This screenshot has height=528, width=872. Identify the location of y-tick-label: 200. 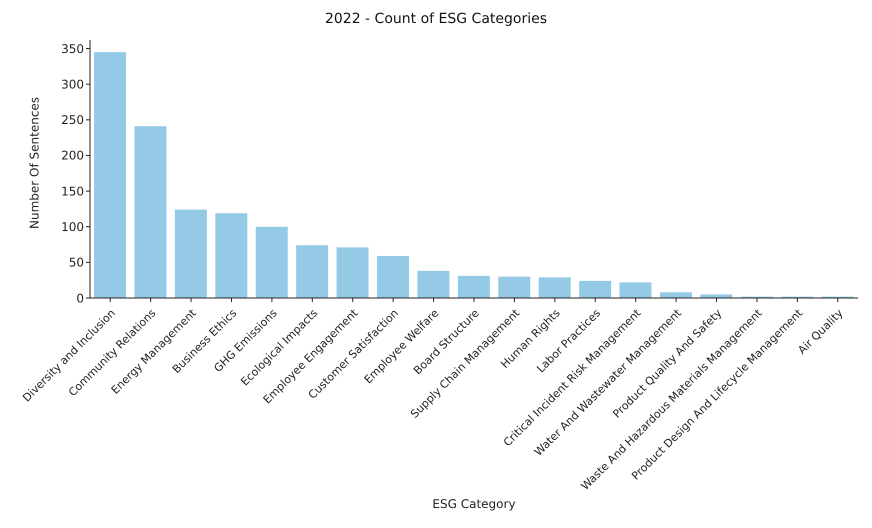
(72, 155).